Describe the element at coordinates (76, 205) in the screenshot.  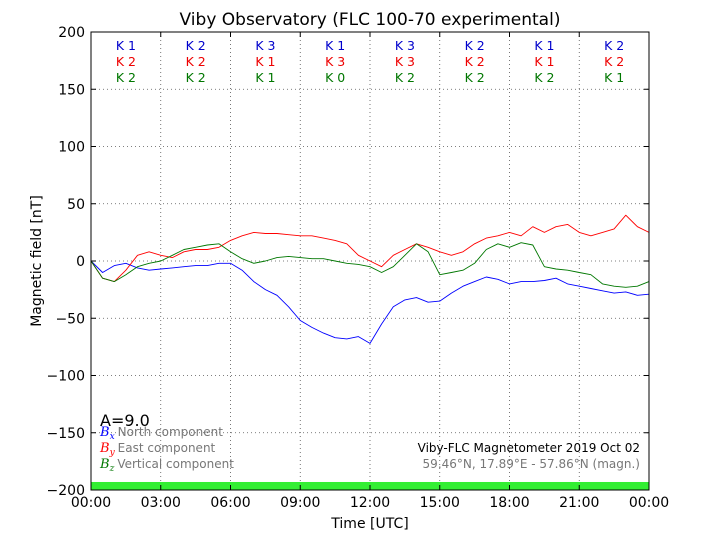
I see `y-tick-label: 50` at that location.